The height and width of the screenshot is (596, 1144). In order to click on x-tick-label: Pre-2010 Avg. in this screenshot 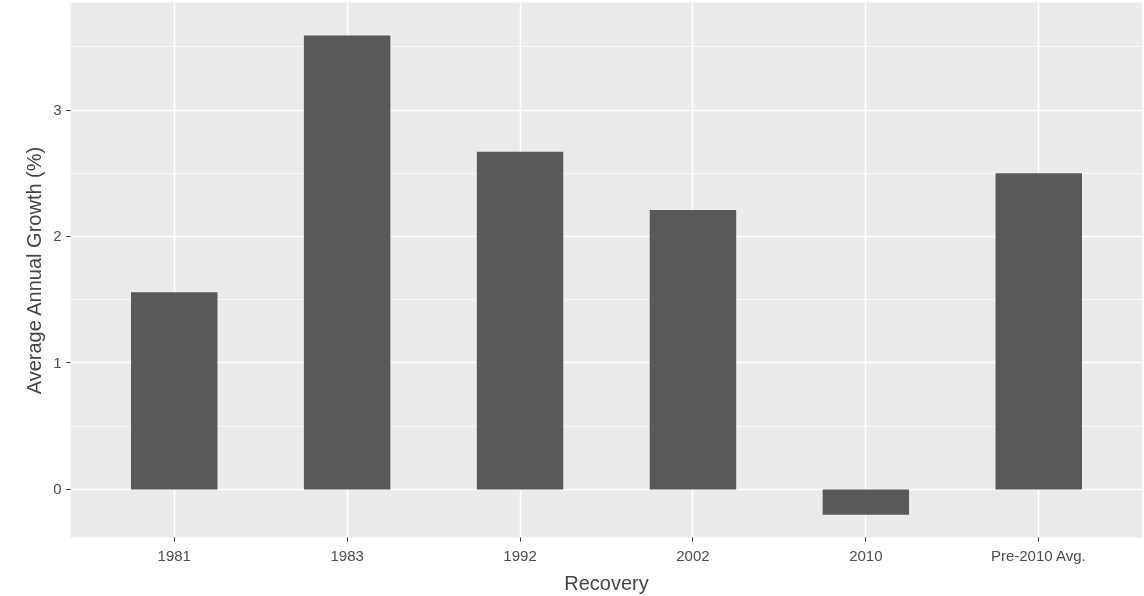, I will do `click(1038, 555)`.